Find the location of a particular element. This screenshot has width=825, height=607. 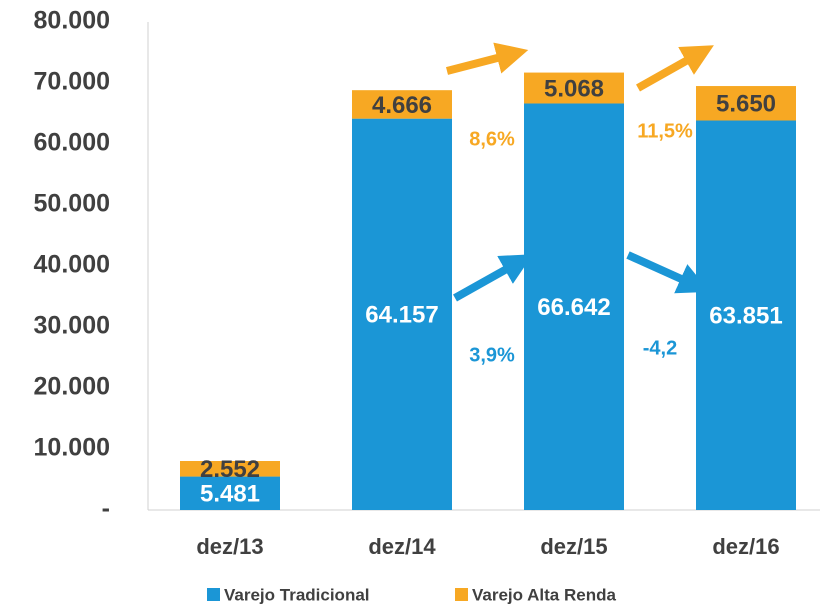

value-label: 5.481 is located at coordinates (230, 494).